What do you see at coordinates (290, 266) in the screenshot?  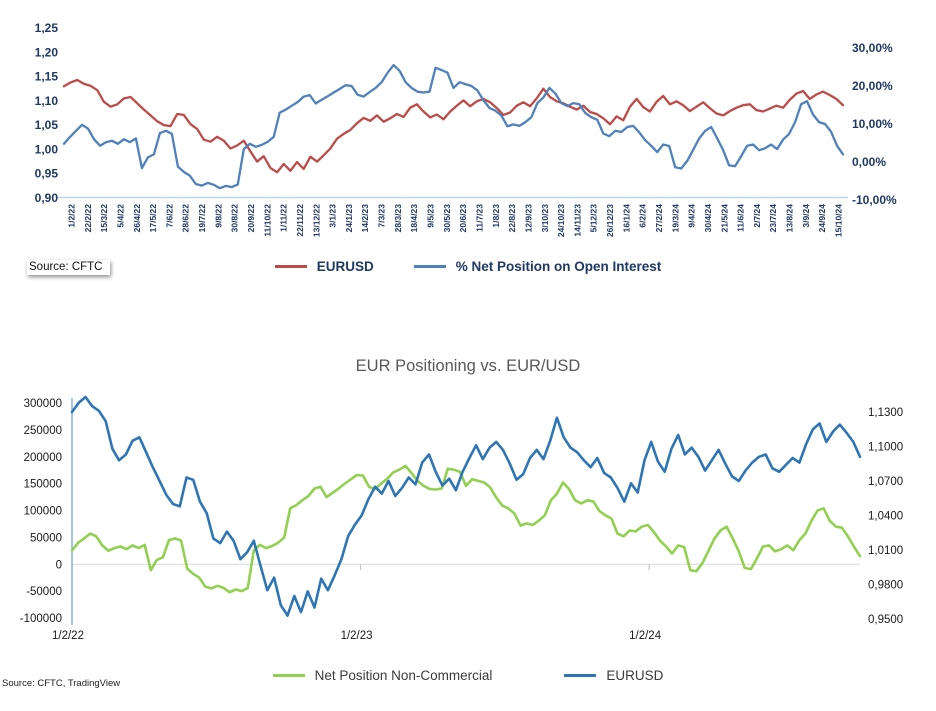 I see `eurusd-line-swatch` at bounding box center [290, 266].